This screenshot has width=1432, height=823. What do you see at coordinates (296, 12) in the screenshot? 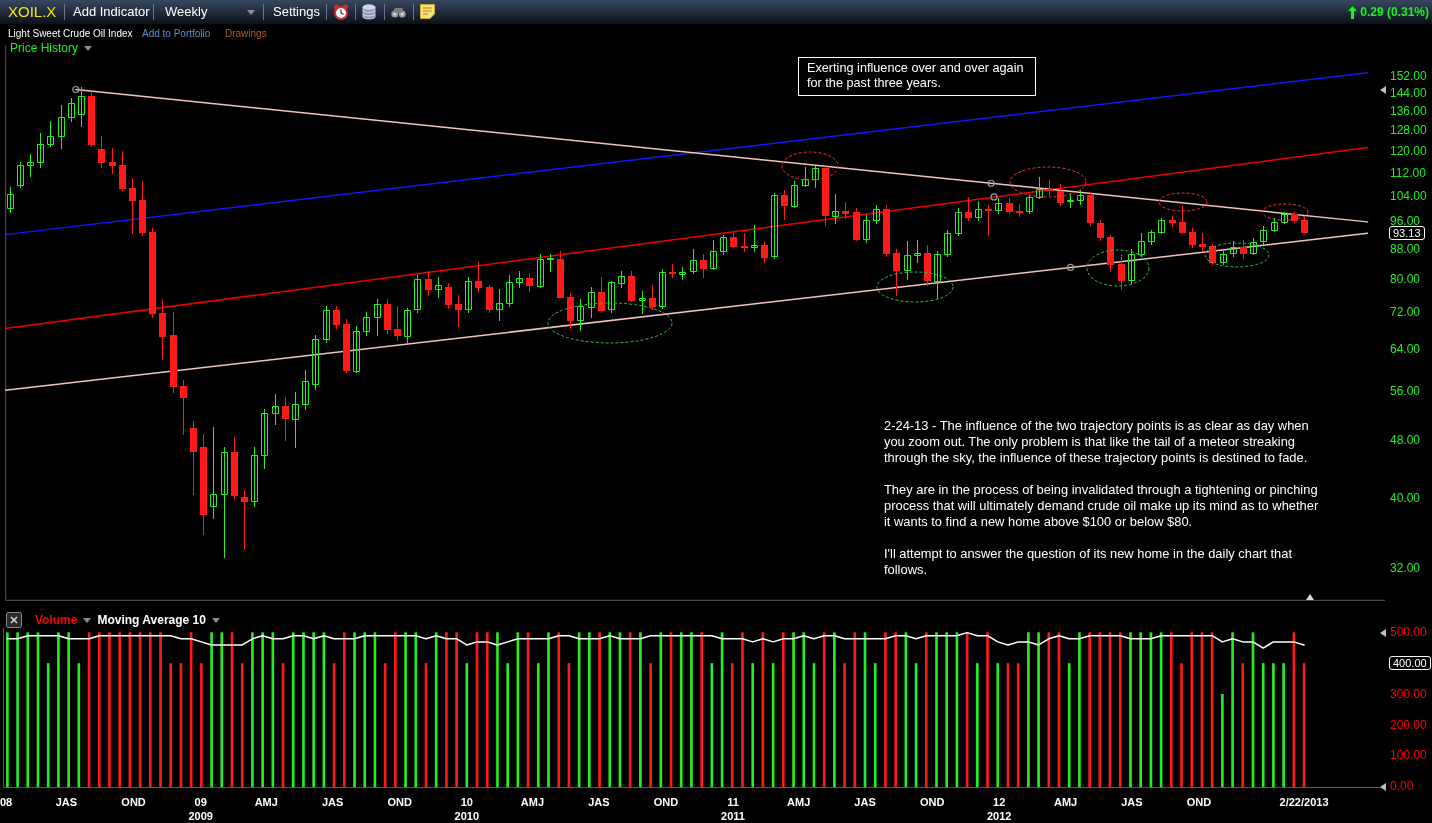
I see `text: Settings` at bounding box center [296, 12].